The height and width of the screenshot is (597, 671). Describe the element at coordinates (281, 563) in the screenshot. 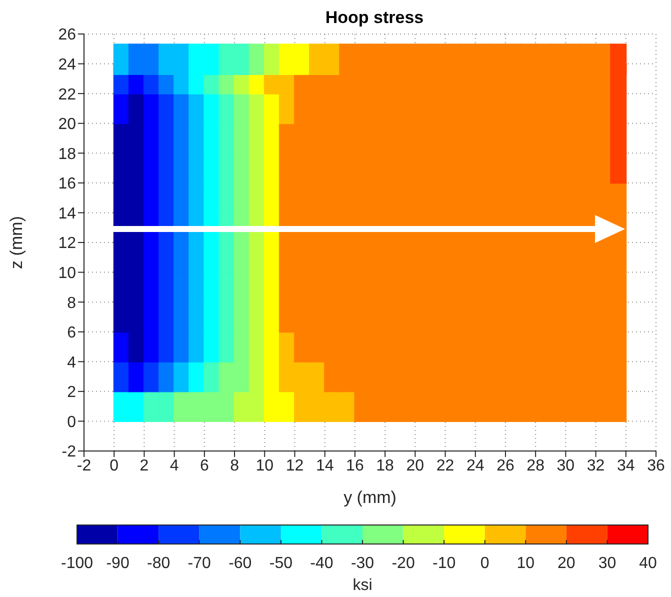

I see `color-bar-label: -50` at that location.